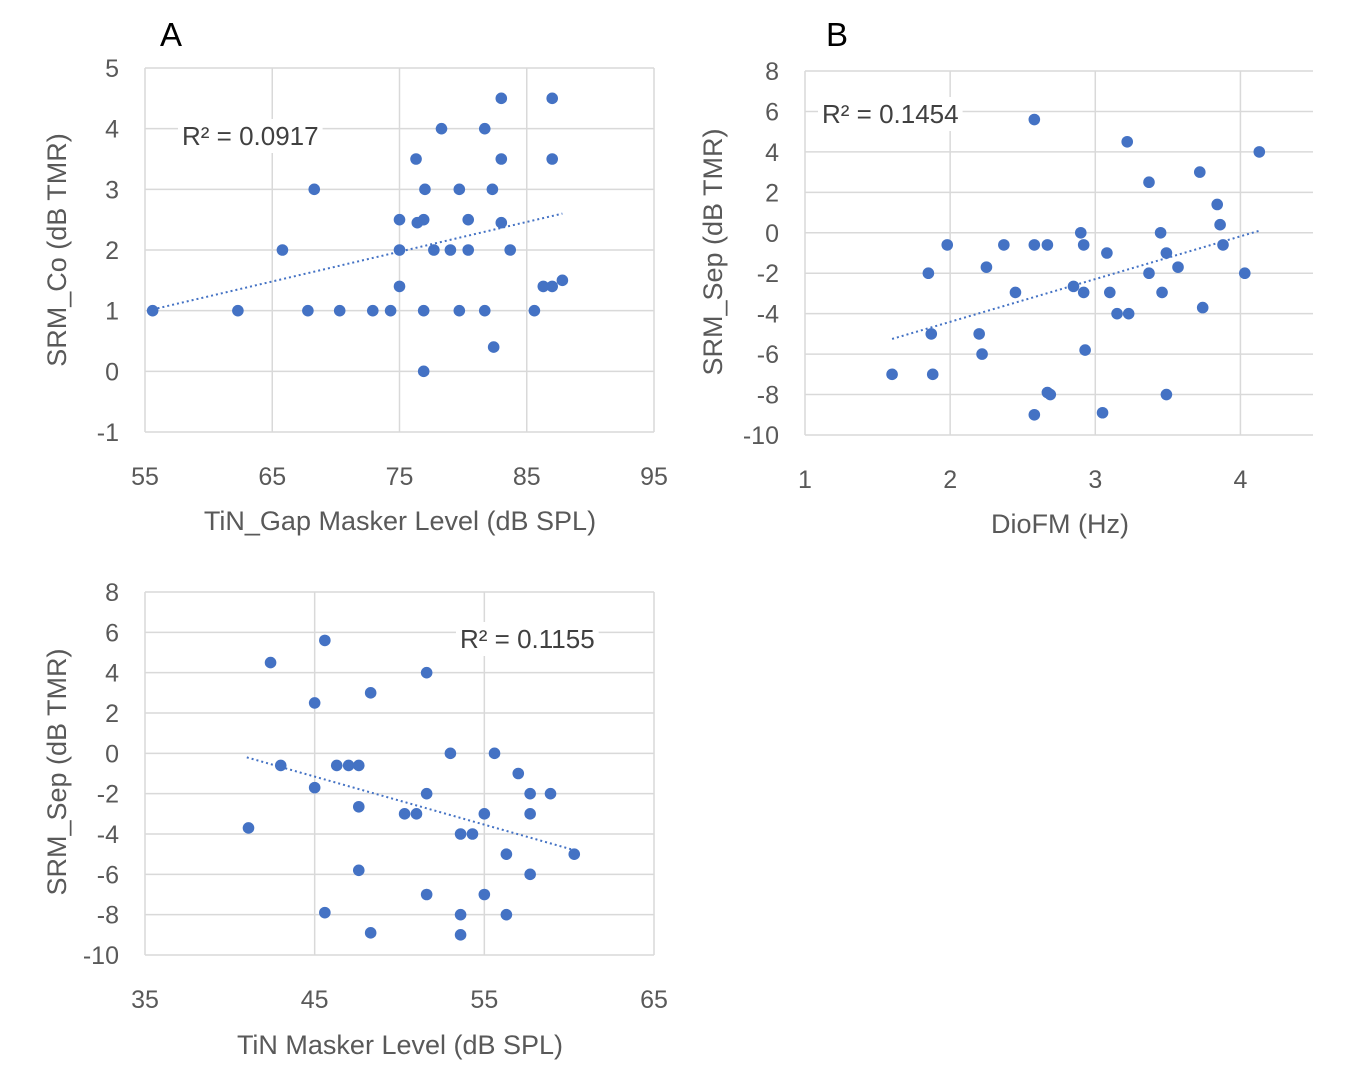  What do you see at coordinates (112, 69) in the screenshot?
I see `panel-a-y-tick-label: 5` at bounding box center [112, 69].